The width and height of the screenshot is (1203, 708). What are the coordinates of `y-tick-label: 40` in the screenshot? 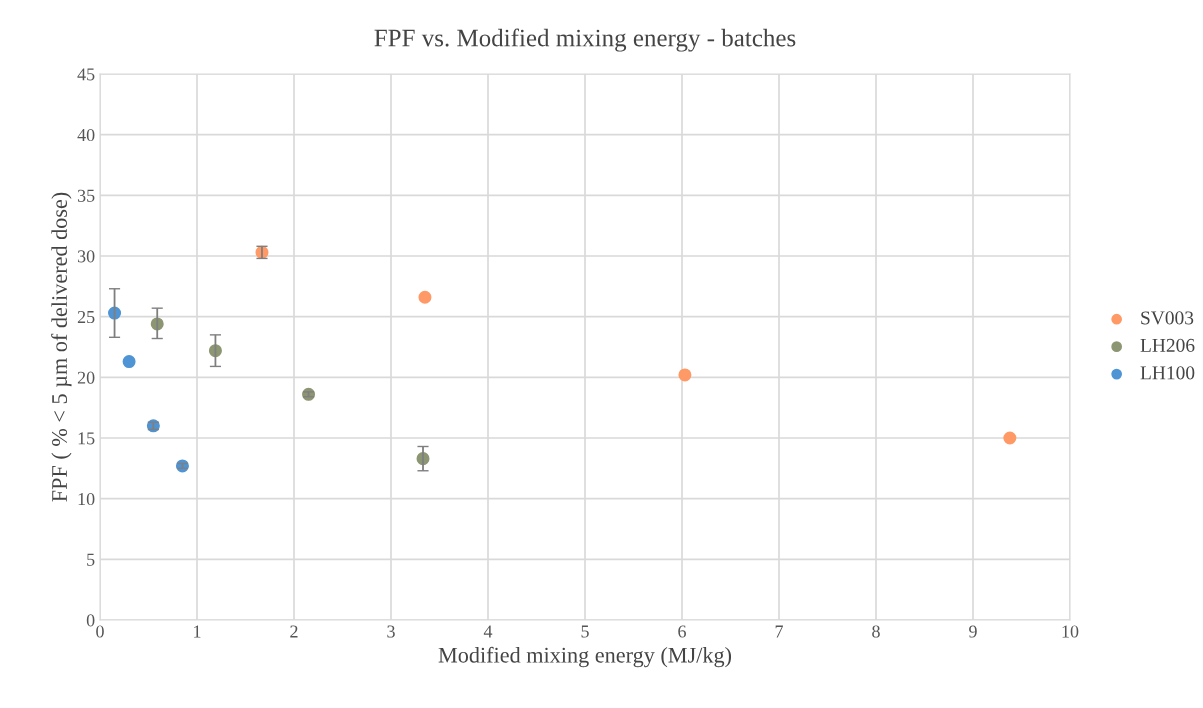 It's located at (86, 135).